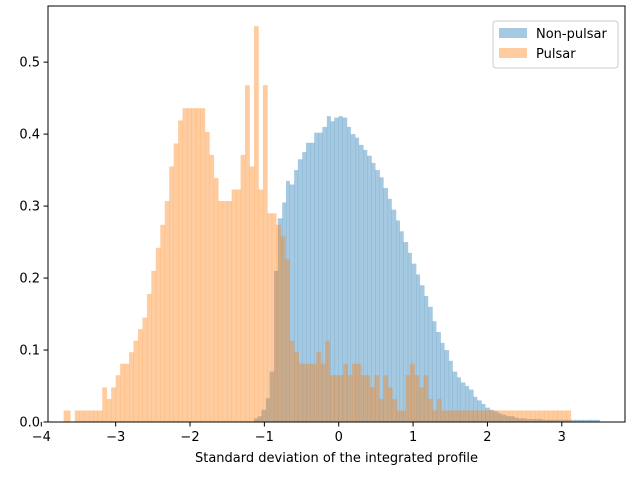 This screenshot has width=640, height=480. What do you see at coordinates (41, 437) in the screenshot?
I see `x-tick-label: −4` at bounding box center [41, 437].